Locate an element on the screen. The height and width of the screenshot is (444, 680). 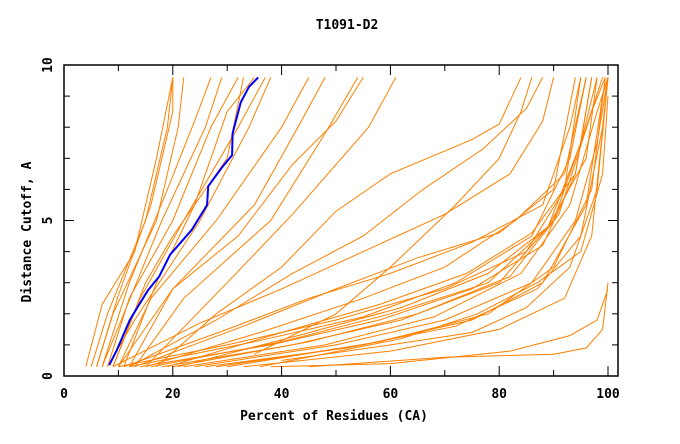
x-tick-label: 60 is located at coordinates (391, 394).